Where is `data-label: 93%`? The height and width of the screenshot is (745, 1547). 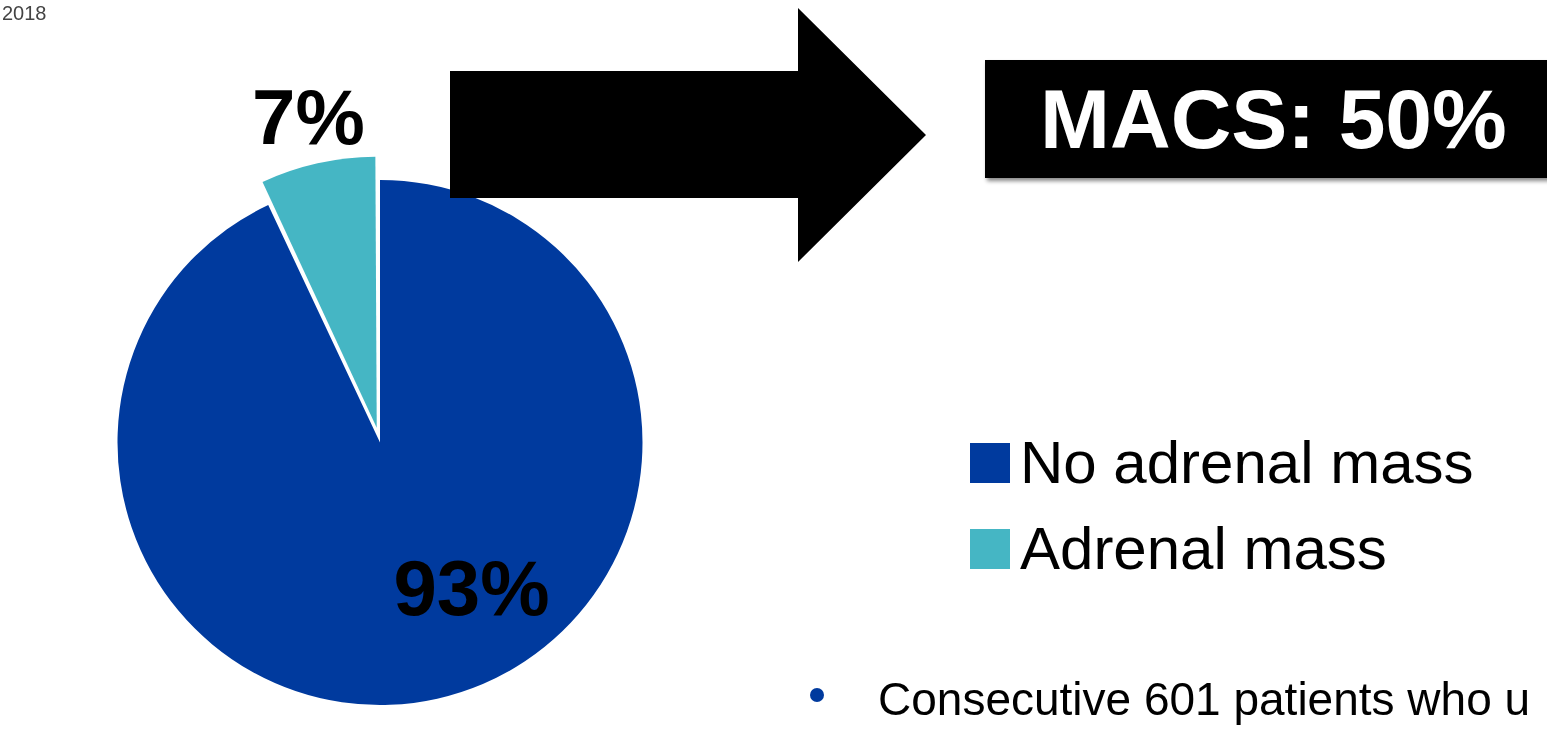 data-label: 93% is located at coordinates (471, 587).